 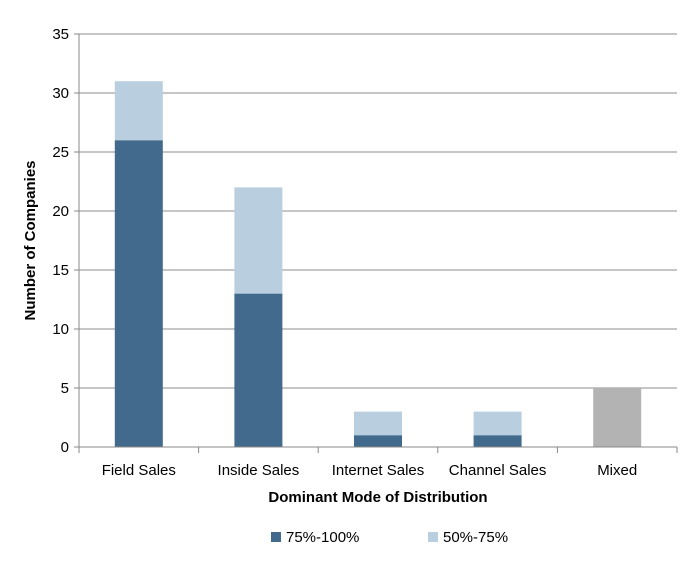 I want to click on legend-label: 50%-75%, so click(x=475, y=537).